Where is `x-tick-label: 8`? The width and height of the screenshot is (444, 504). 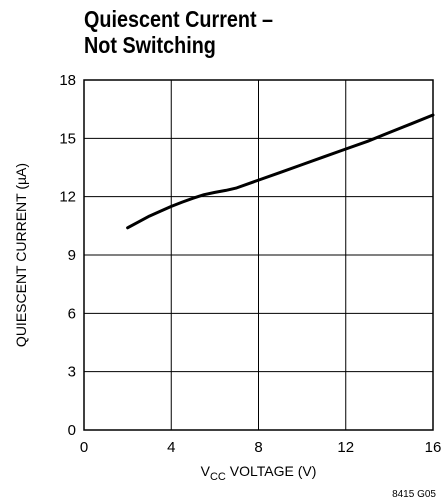 x-tick-label: 8 is located at coordinates (258, 447).